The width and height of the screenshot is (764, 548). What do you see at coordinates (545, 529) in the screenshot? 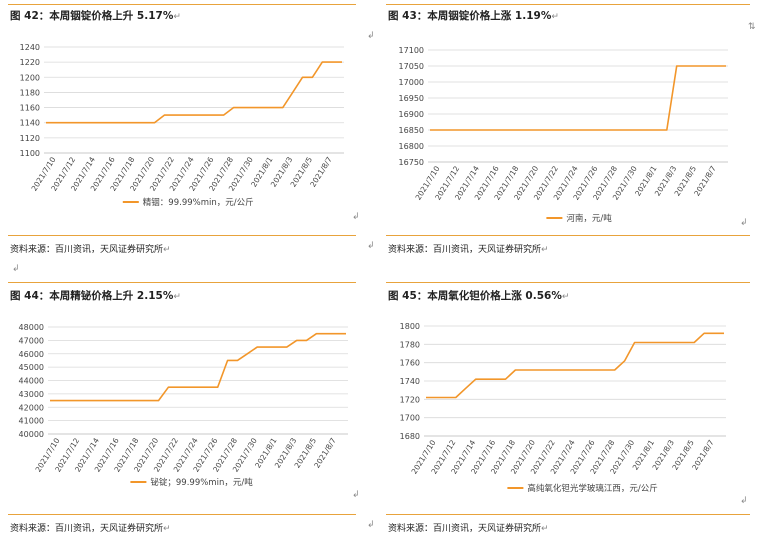
I see `fig45-source-return: ↵` at bounding box center [545, 529].